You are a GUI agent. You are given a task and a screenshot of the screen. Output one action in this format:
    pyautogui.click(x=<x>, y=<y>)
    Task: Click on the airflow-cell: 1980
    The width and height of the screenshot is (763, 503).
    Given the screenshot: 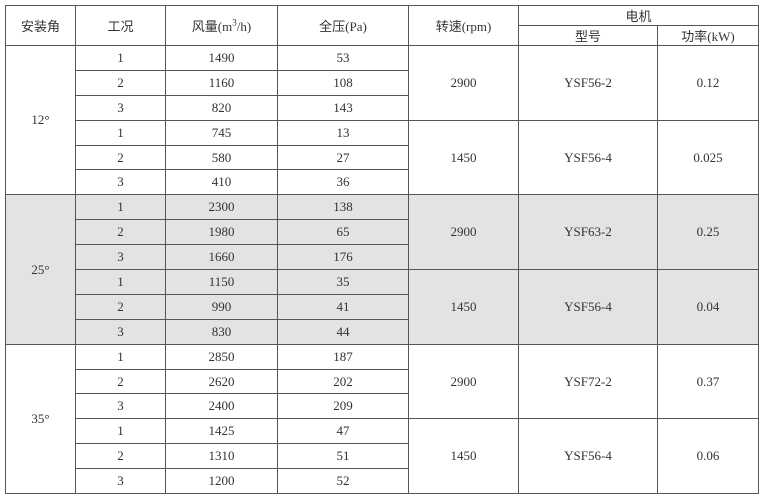 What is the action you would take?
    pyautogui.click(x=221, y=232)
    